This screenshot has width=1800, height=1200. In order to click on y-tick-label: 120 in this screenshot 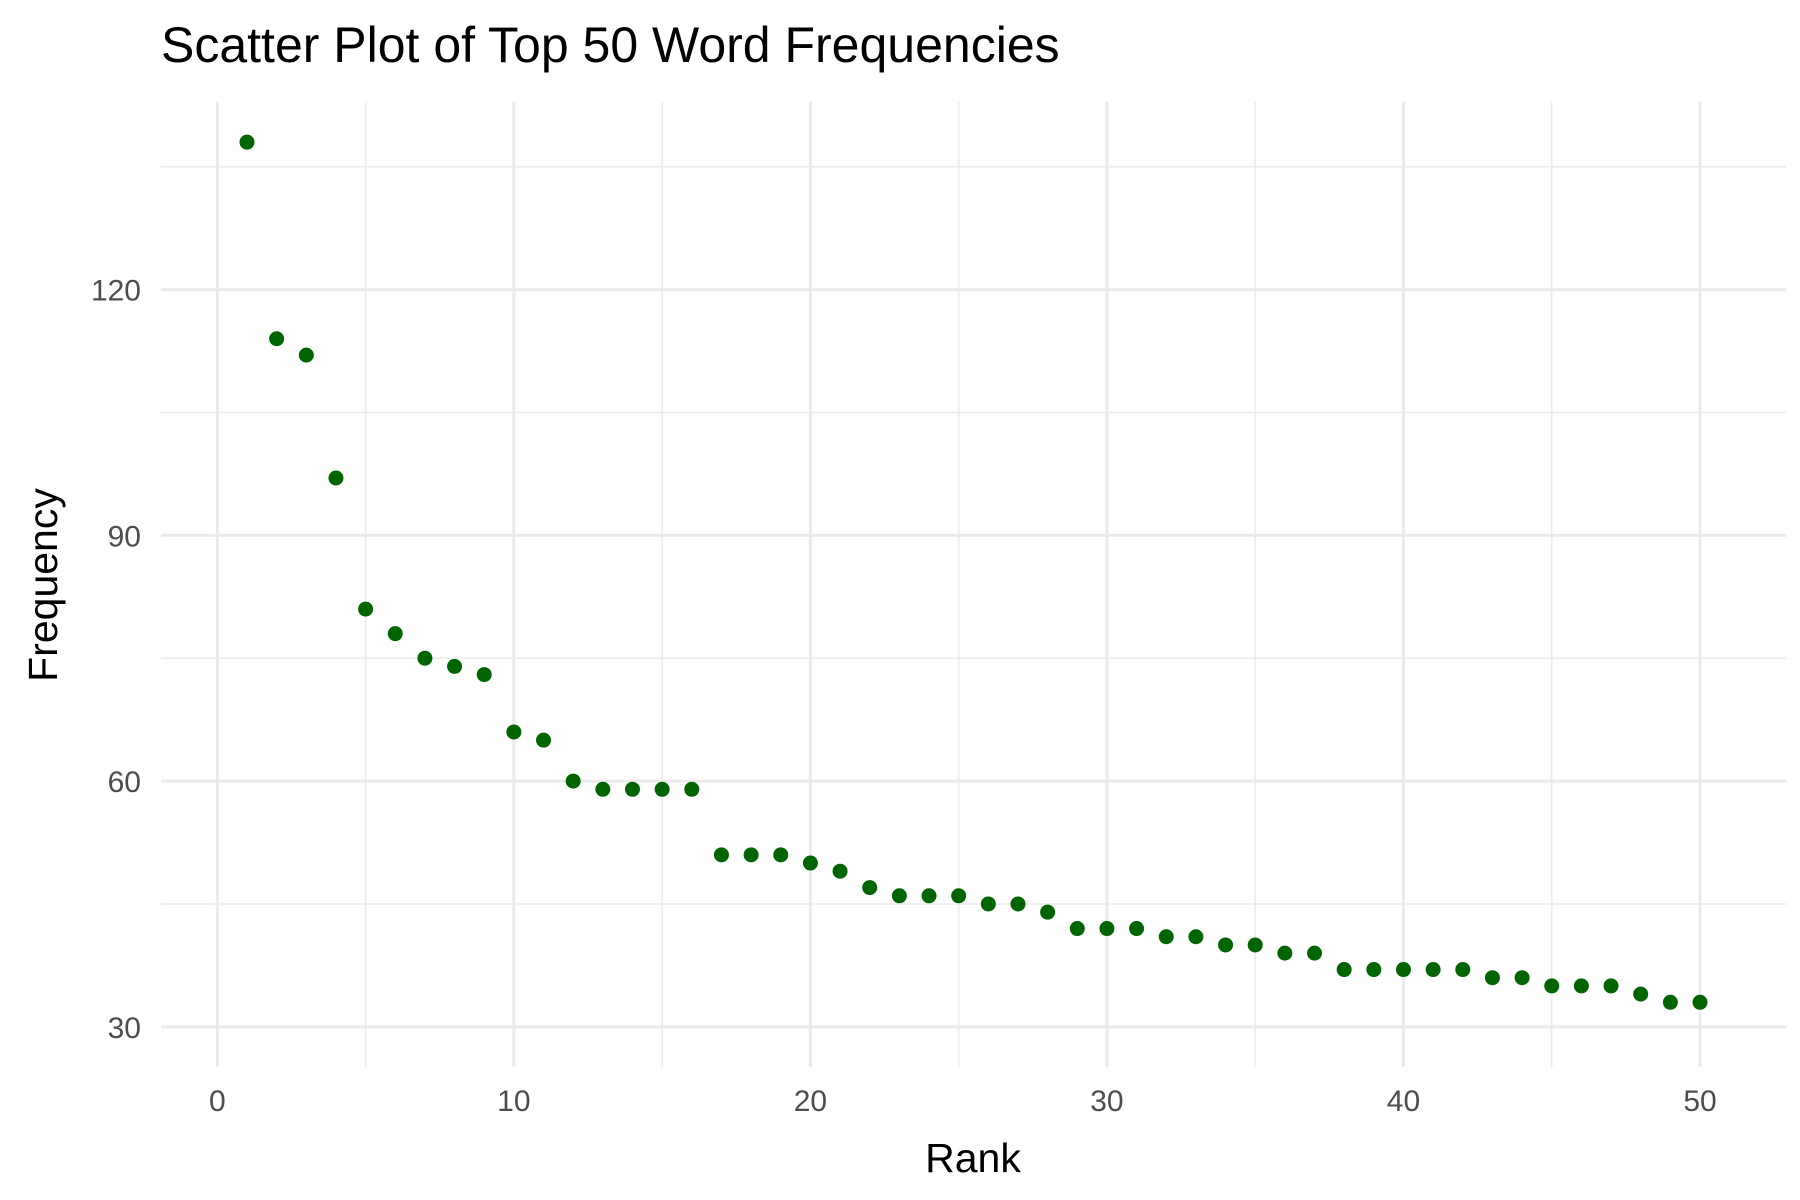, I will do `click(116, 291)`.